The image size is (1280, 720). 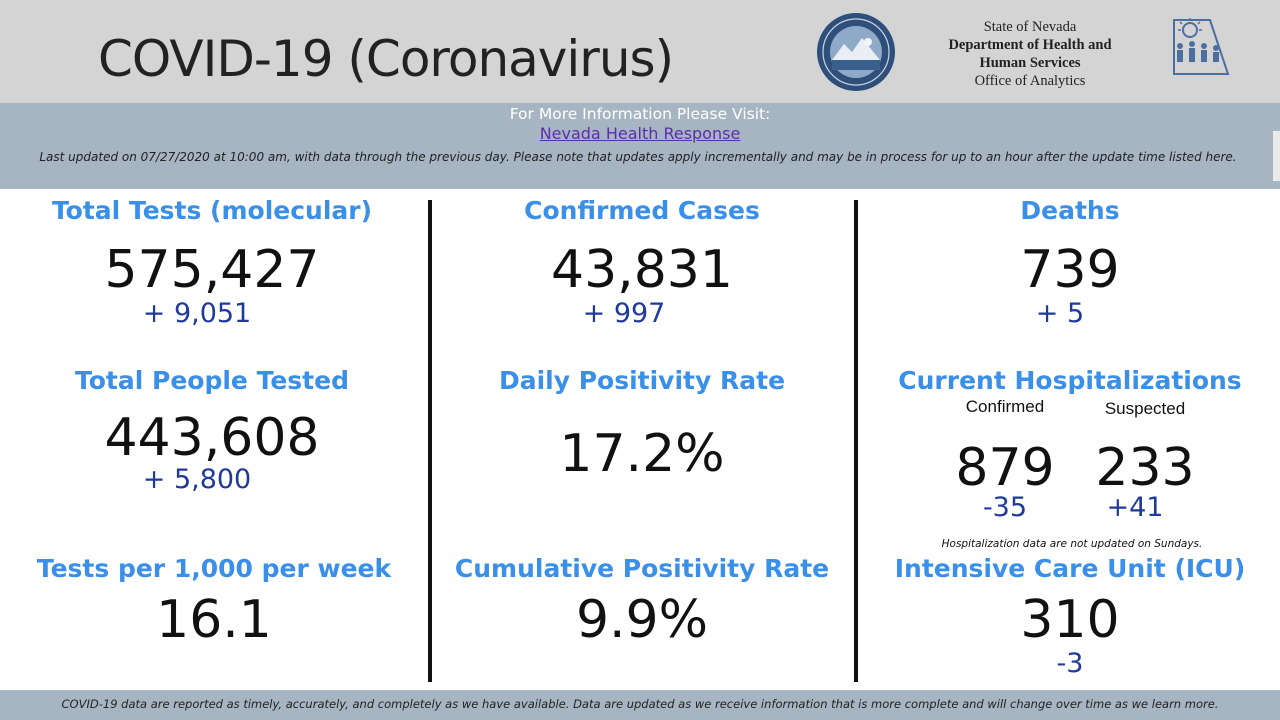 What do you see at coordinates (642, 454) in the screenshot?
I see `daily-positivity-value: 17.2%` at bounding box center [642, 454].